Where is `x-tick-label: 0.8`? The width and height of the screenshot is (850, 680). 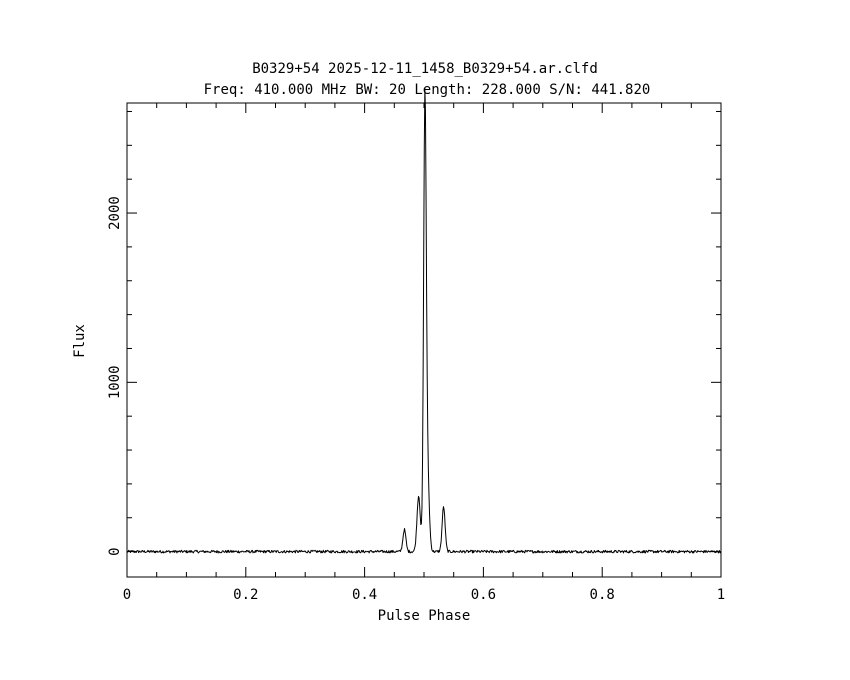
x-tick-label: 0.8 is located at coordinates (602, 595).